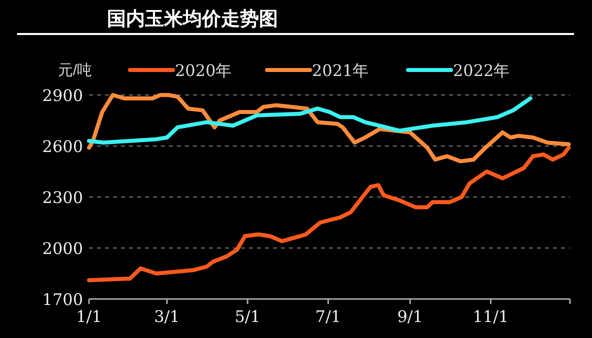 The height and width of the screenshot is (338, 592). I want to click on legend-label: 2022年, so click(481, 70).